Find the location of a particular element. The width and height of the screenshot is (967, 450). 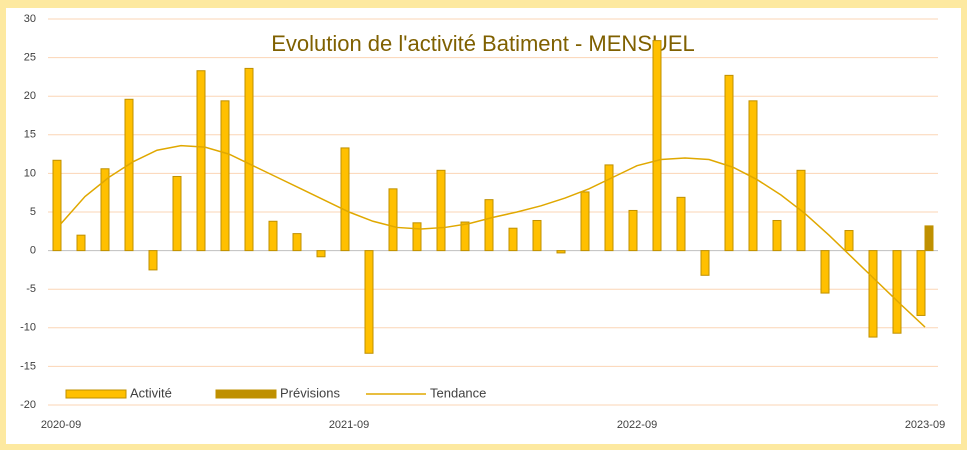

y-tick-label: -10 is located at coordinates (28, 328).